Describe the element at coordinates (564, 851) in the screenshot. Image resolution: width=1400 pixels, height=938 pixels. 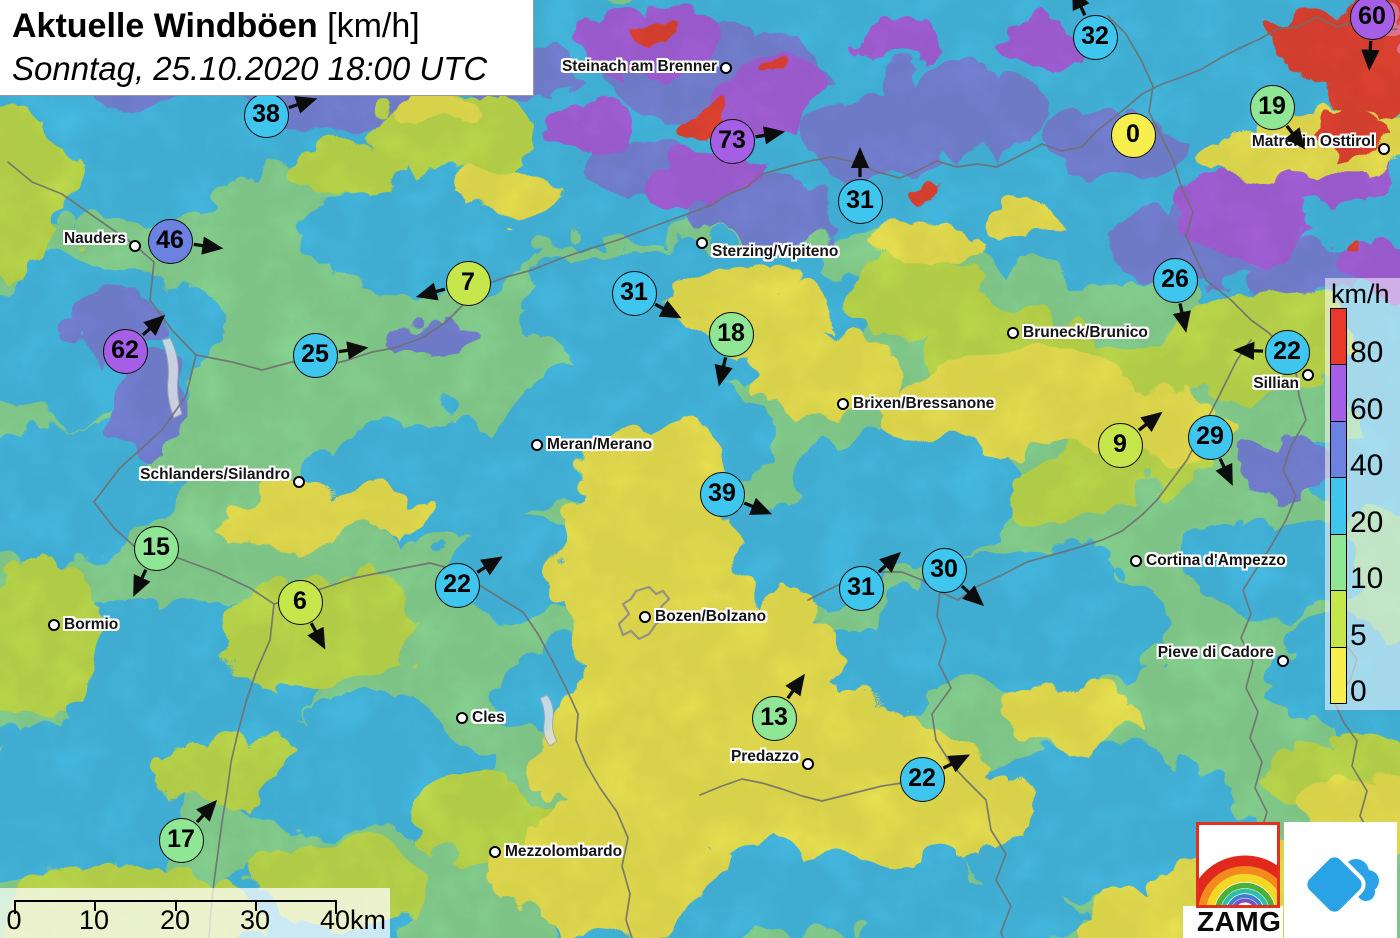
I see `place-label: Mezzolombardo` at that location.